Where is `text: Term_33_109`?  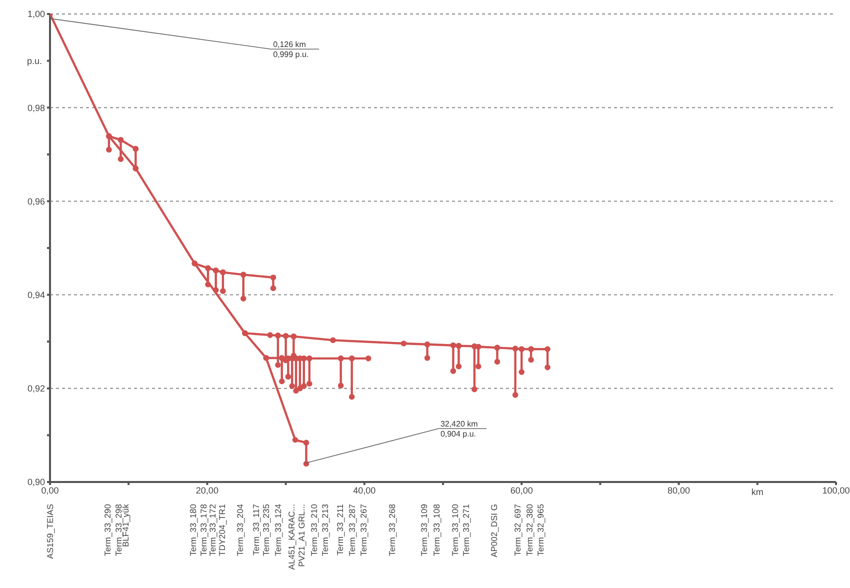 text: Term_33_109 is located at coordinates (424, 530).